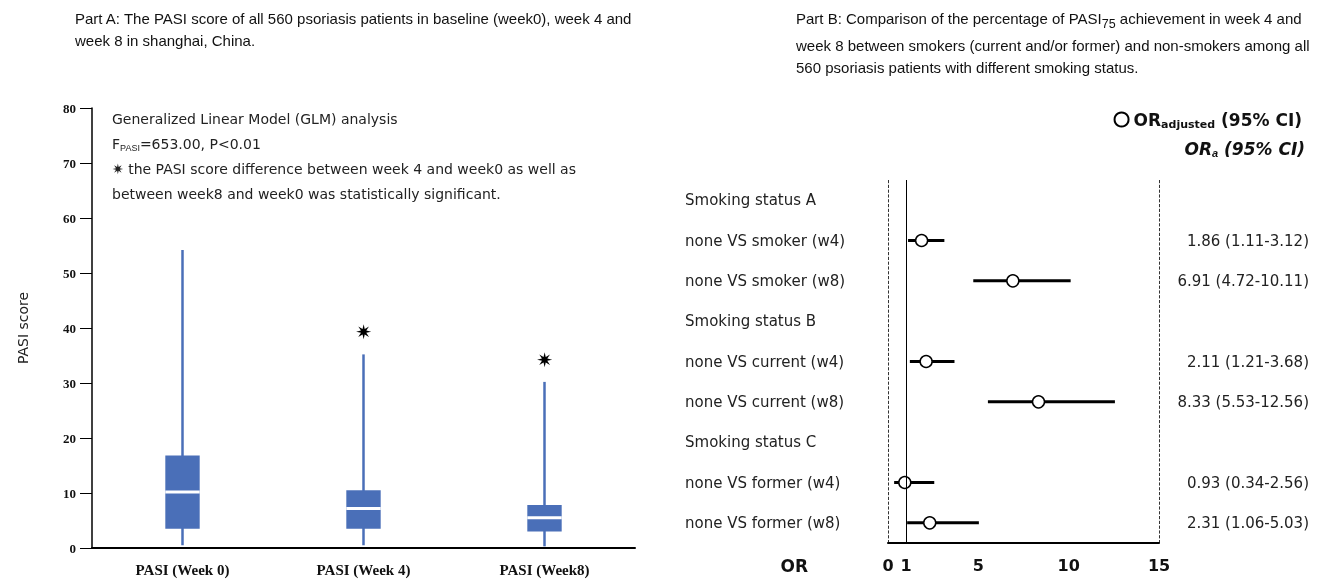  I want to click on data-label: 8.33 (5.53-12.56), so click(1243, 401).